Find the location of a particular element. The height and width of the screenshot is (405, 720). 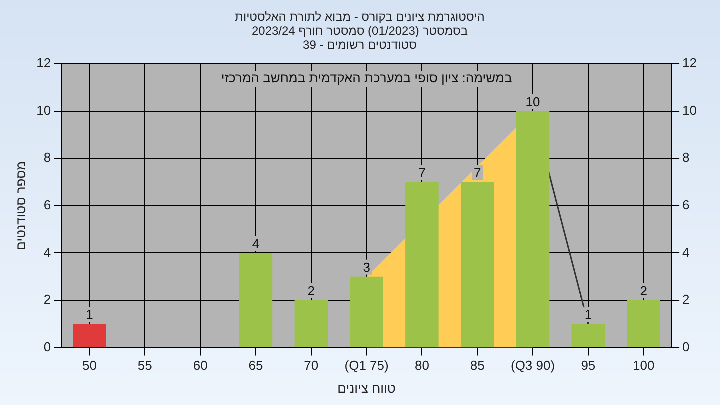

x-tick-label: (Q3 90) is located at coordinates (533, 366).